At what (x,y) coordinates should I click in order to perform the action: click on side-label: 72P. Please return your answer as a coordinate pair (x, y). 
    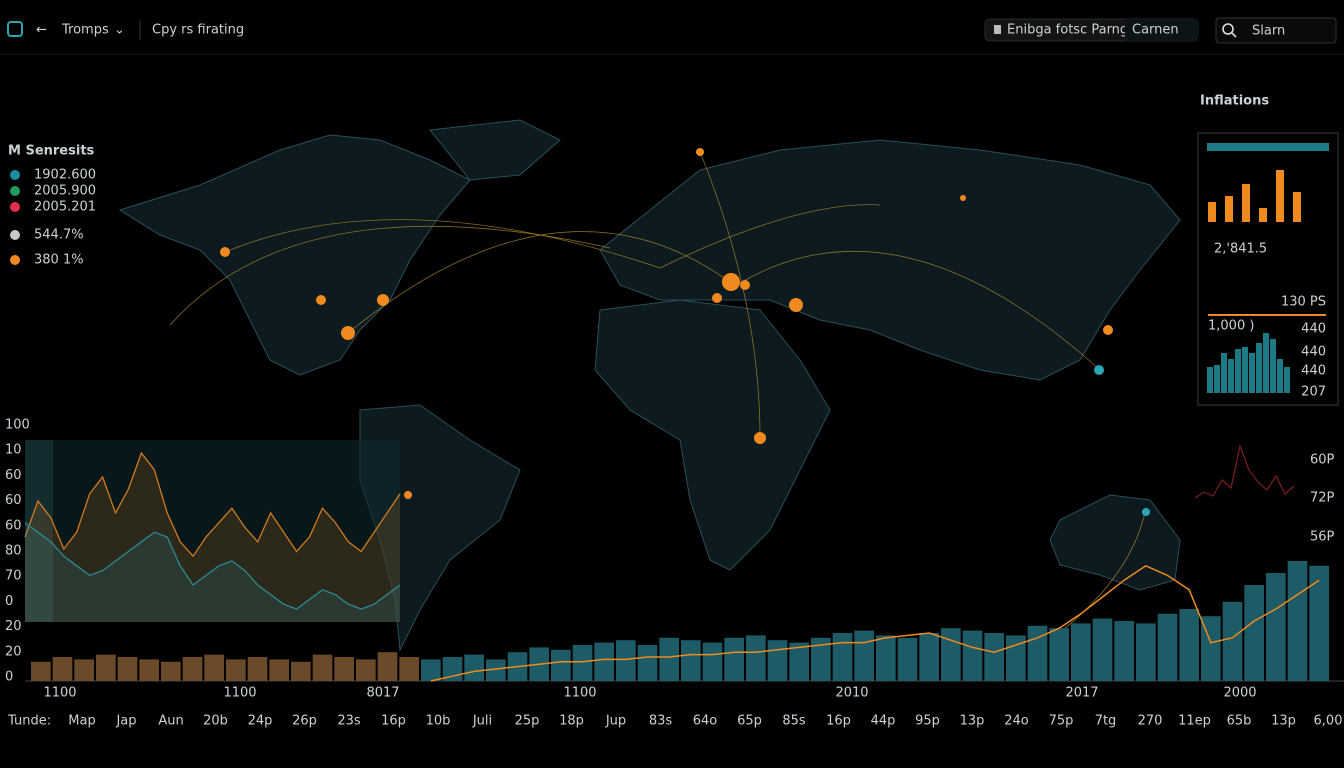
    Looking at the image, I should click on (1322, 498).